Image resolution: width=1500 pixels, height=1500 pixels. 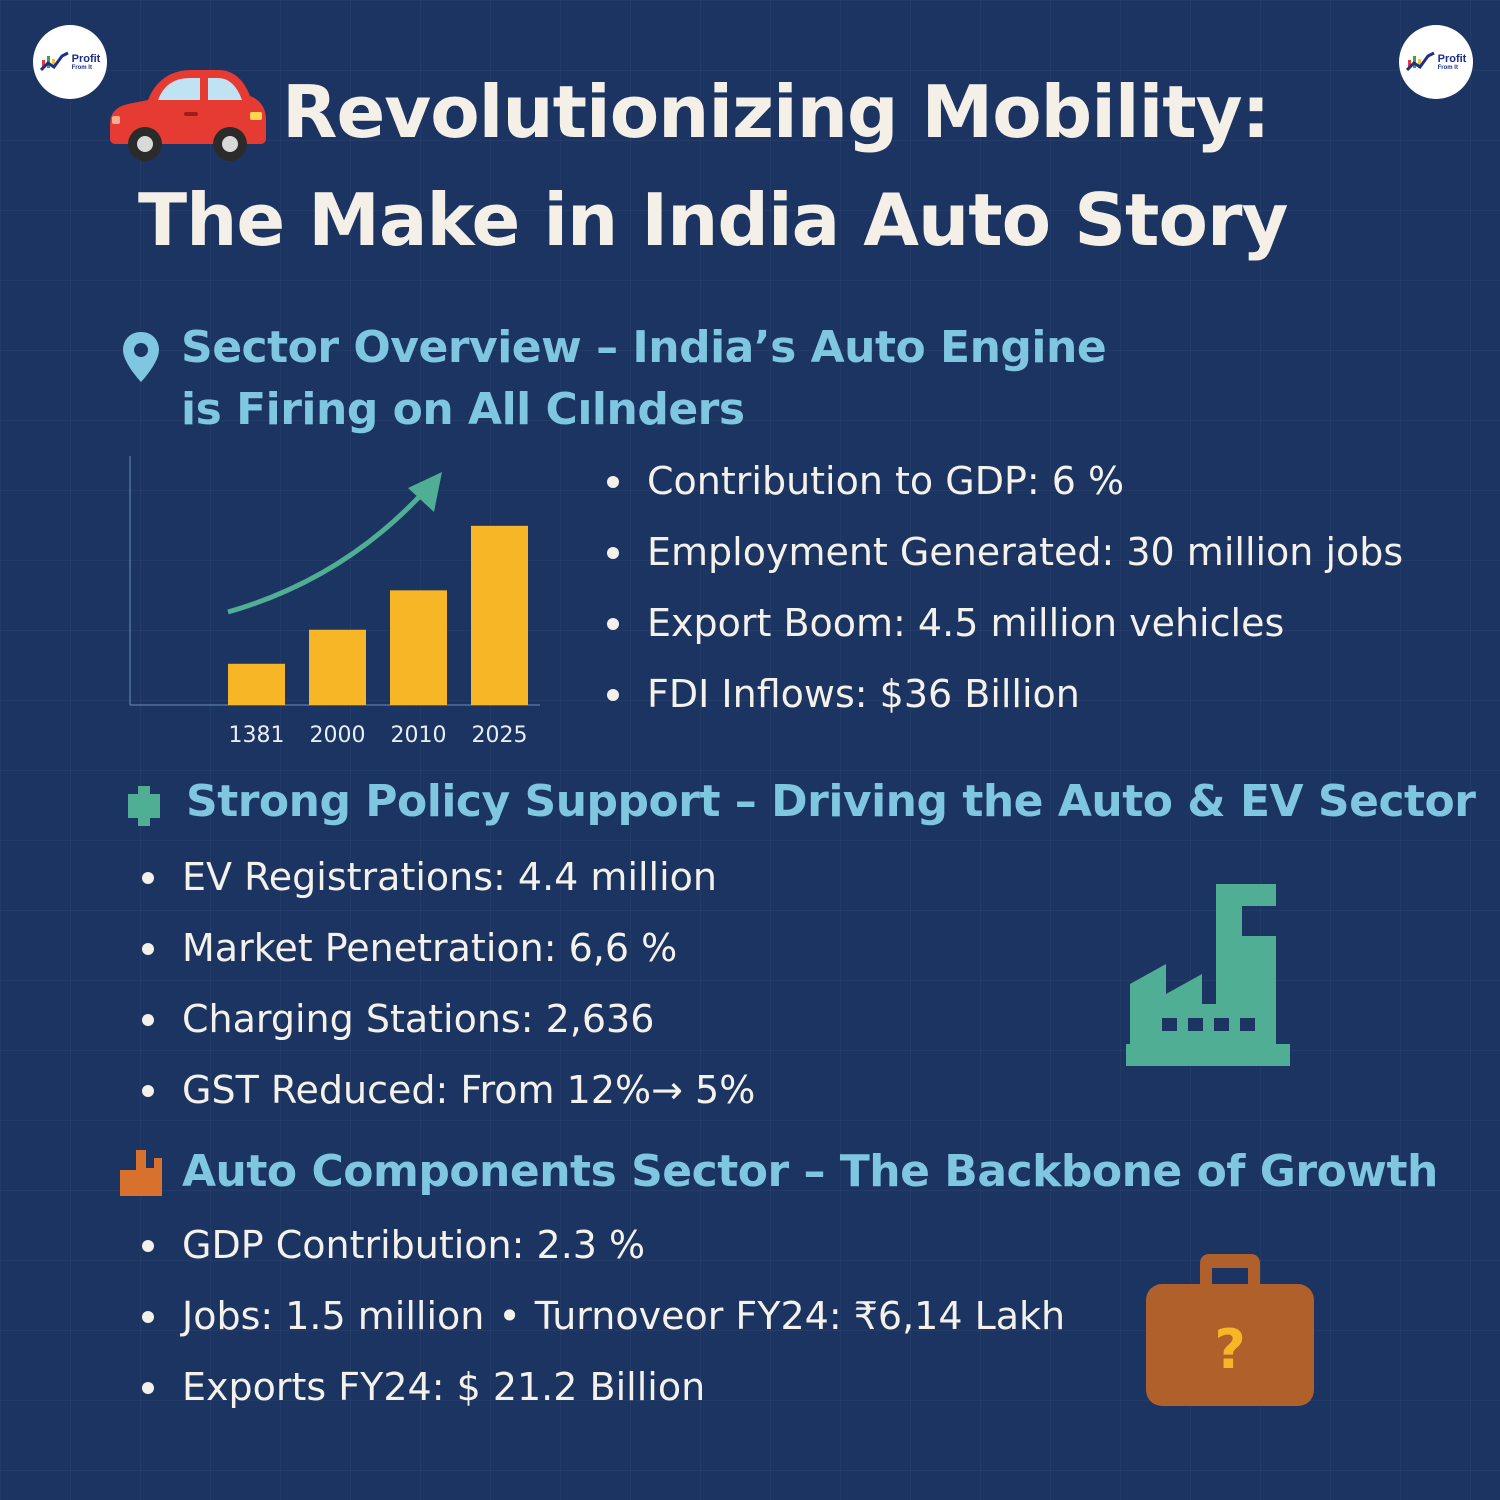 What do you see at coordinates (257, 735) in the screenshot?
I see `chart-x-tick-label: 1381` at bounding box center [257, 735].